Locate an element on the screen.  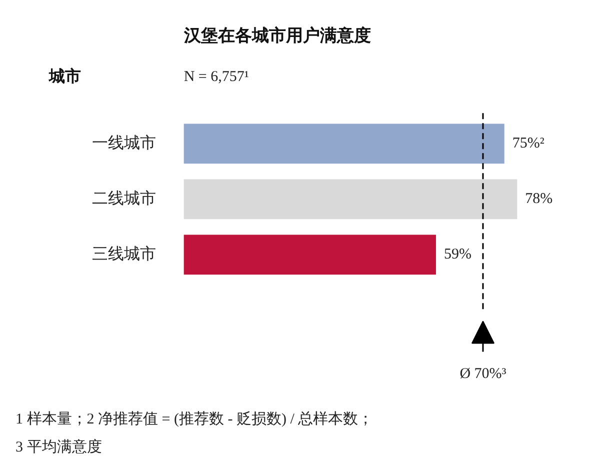
y-tick-label: 二线城市 is located at coordinates (124, 199).